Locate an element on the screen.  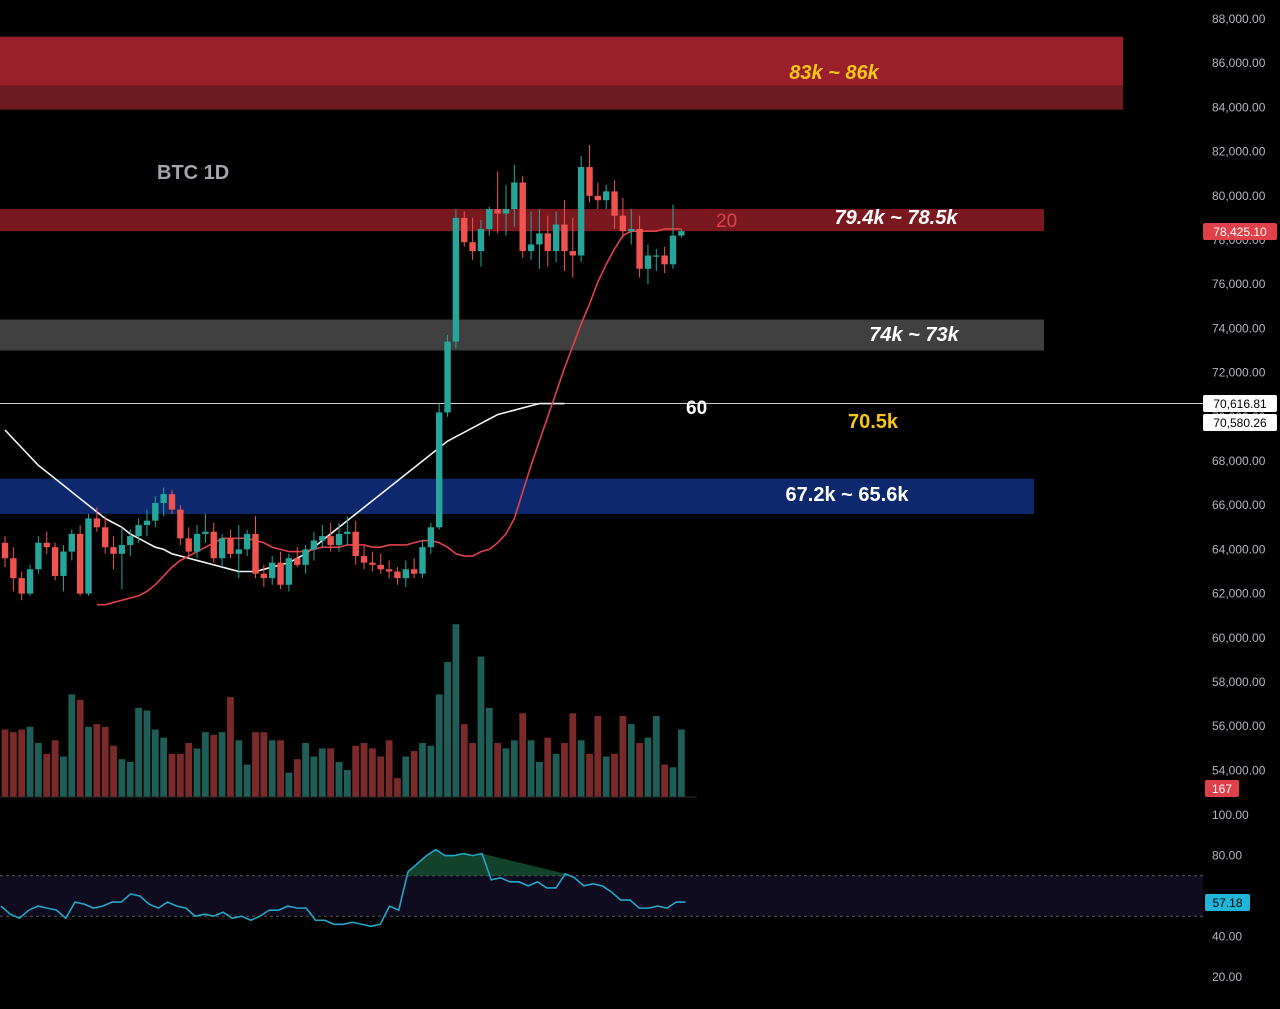
rsi-line is located at coordinates (343, 888).